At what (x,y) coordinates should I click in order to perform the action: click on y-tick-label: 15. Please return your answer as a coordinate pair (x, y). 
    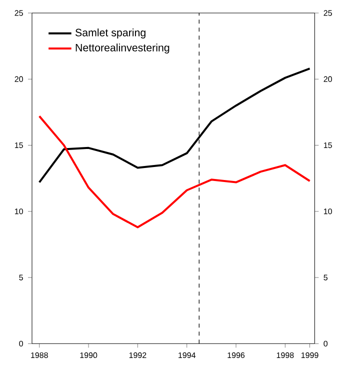
    Looking at the image, I should click on (19, 145).